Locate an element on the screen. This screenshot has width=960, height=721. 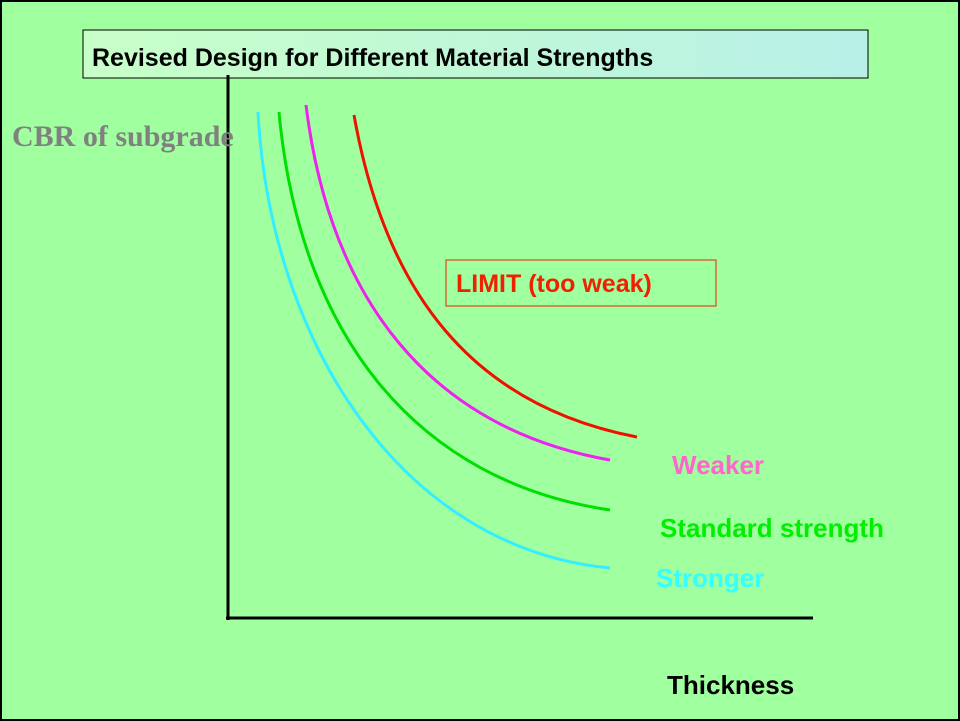
limit-label: LIMIT (too weak) is located at coordinates (554, 284).